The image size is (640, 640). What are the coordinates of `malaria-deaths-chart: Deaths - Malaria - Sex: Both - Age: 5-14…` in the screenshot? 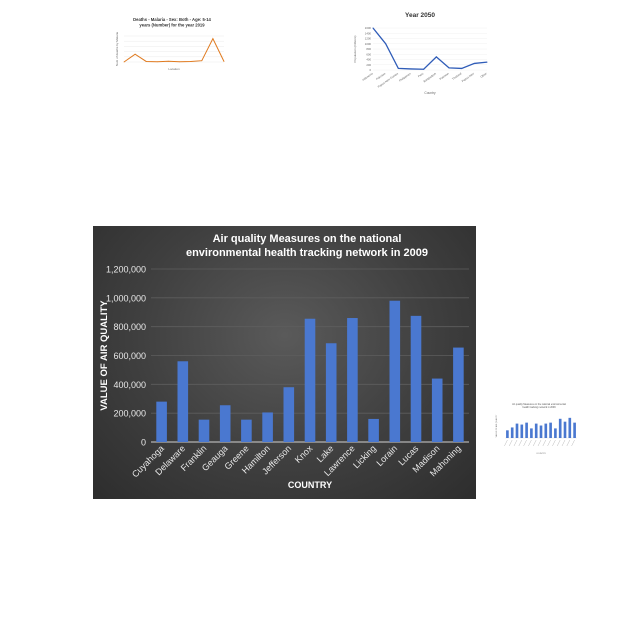 It's located at (172, 42).